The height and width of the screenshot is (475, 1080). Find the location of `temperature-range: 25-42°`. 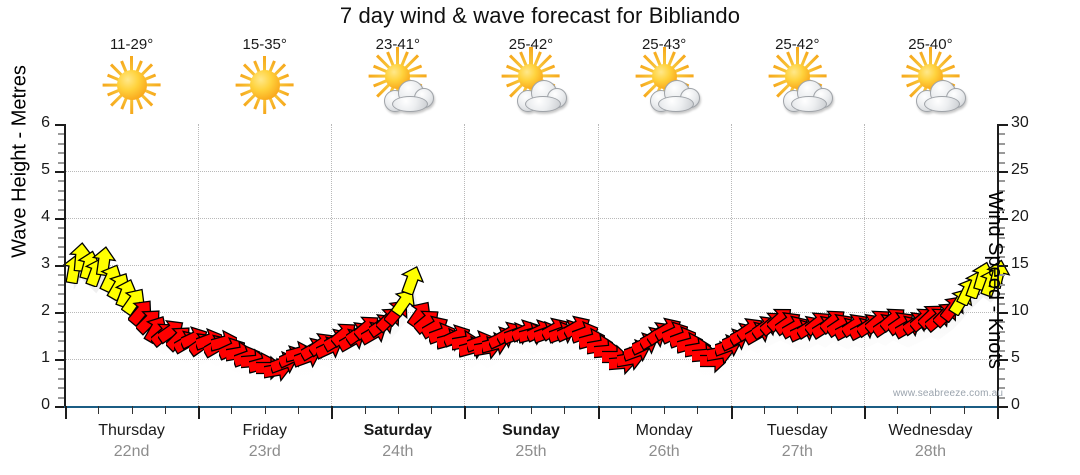

temperature-range: 25-42° is located at coordinates (531, 44).